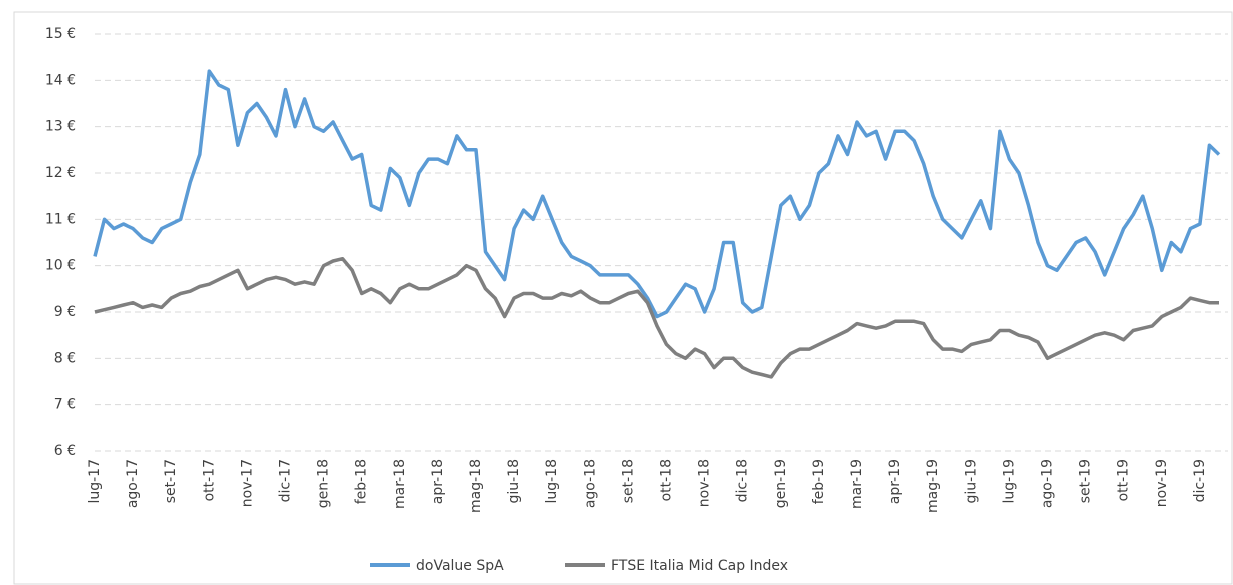  Describe the element at coordinates (438, 481) in the screenshot. I see `x-tick-label: apr-18` at that location.